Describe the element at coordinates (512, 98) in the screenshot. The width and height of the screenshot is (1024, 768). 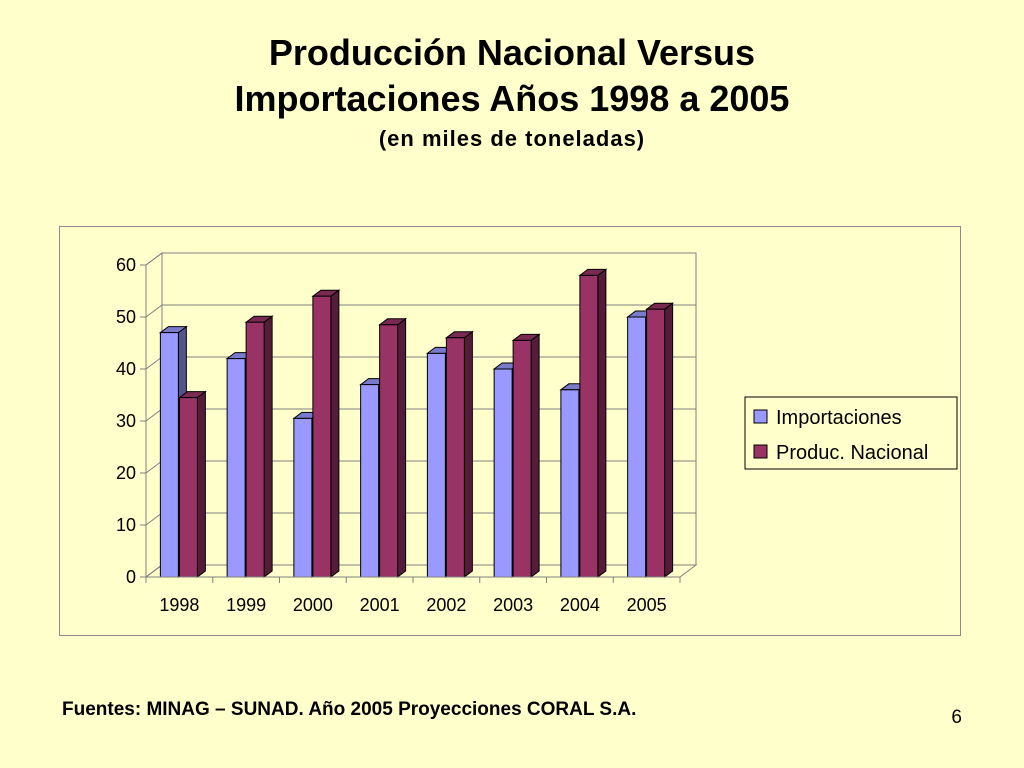
I see `title-line-2: Importaciones Años 1998 a 2005` at that location.